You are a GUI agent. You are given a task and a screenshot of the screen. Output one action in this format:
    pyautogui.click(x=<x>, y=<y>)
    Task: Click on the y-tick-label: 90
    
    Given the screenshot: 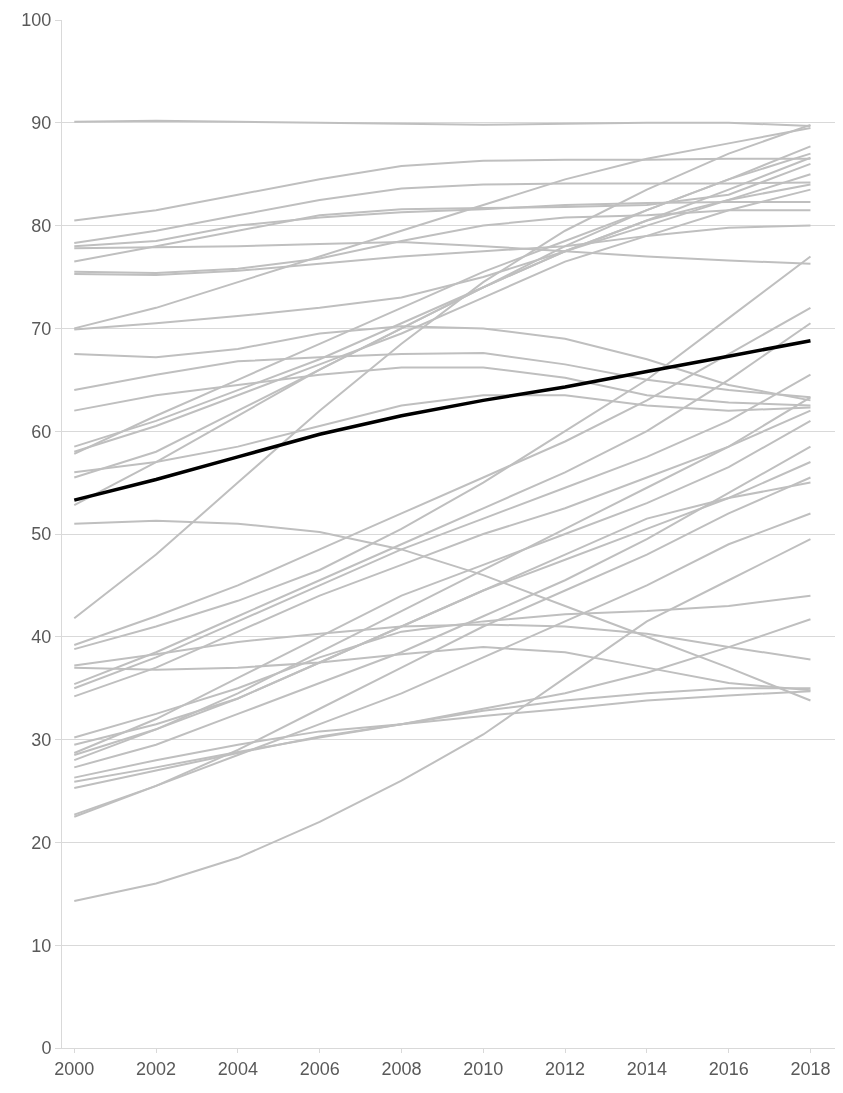 What is the action you would take?
    pyautogui.click(x=41, y=123)
    